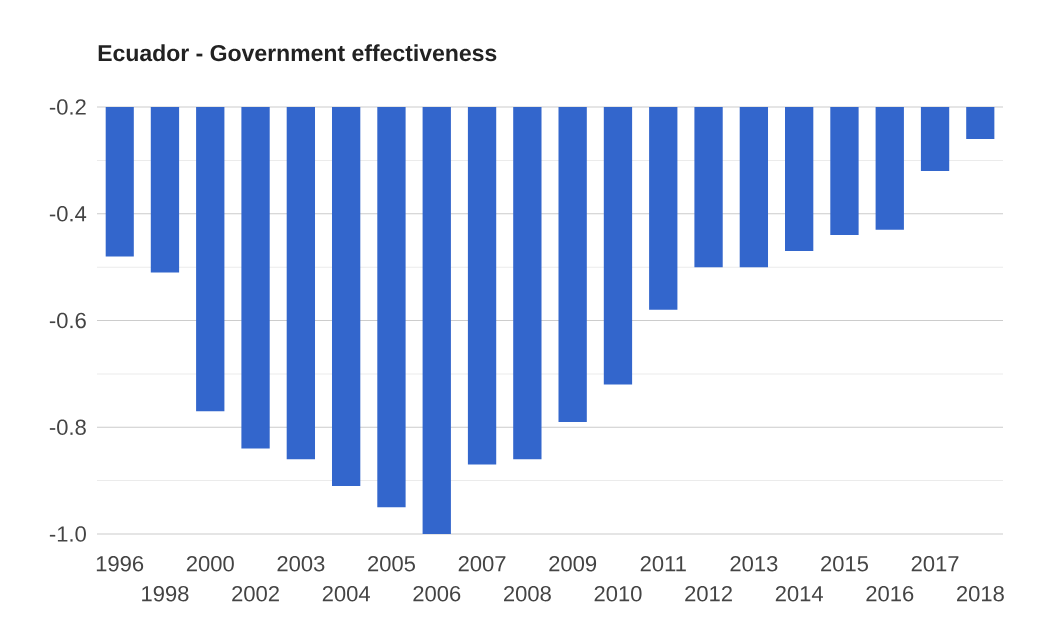 This screenshot has height=640, width=1060. What do you see at coordinates (255, 593) in the screenshot?
I see `x-tick-label: 2002` at bounding box center [255, 593].